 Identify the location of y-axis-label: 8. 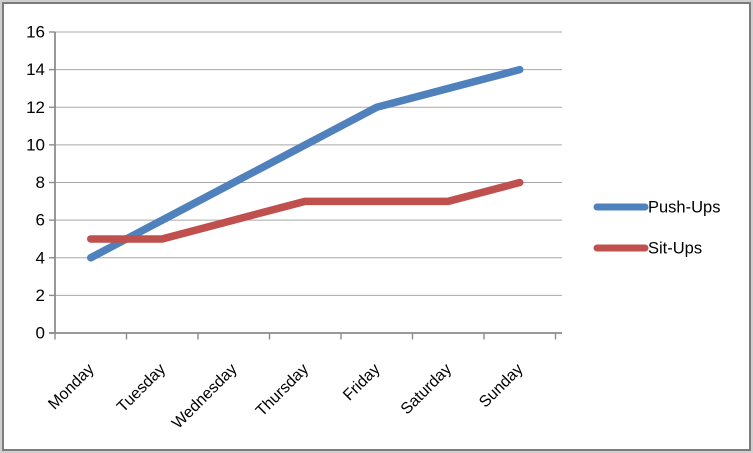
(40, 182).